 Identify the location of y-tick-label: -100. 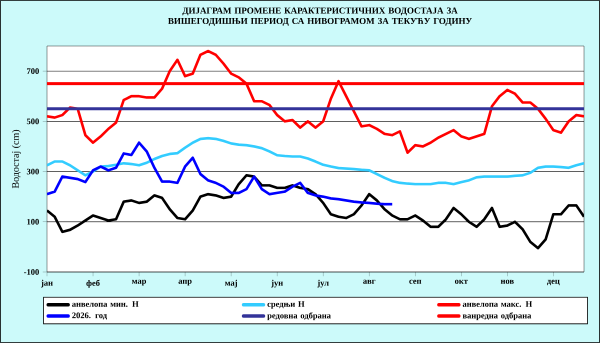
(31, 272).